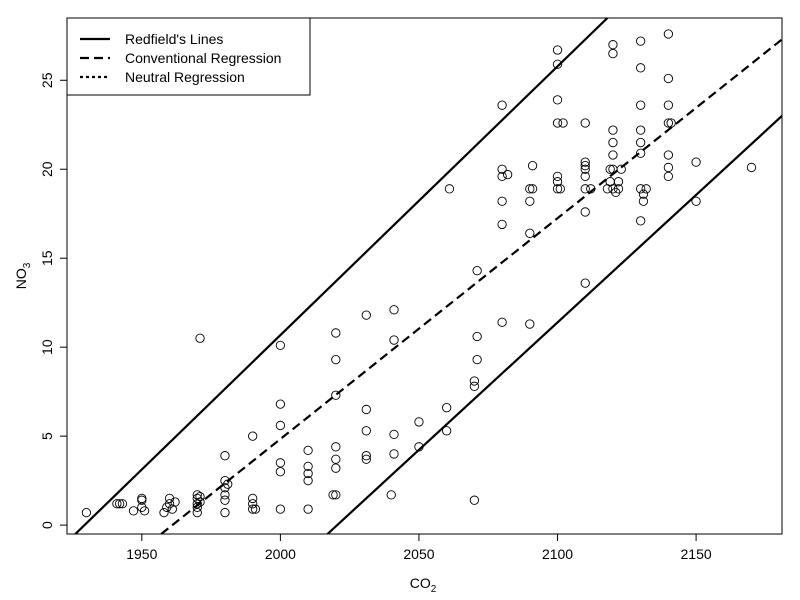  I want to click on legend-box, so click(188, 56).